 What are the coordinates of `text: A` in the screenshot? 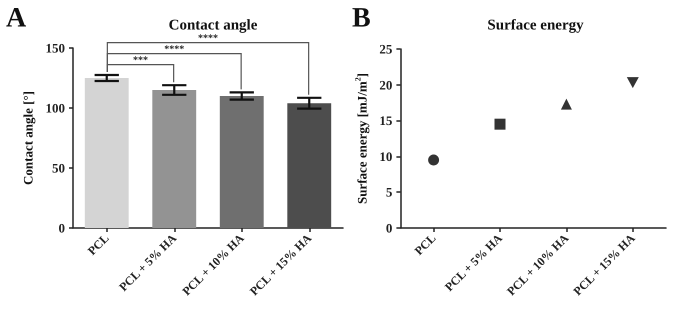 It's located at (16, 18).